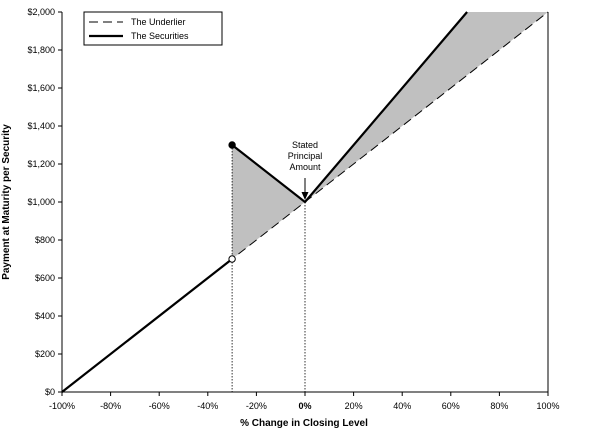  Describe the element at coordinates (268, 202) in the screenshot. I see `shaded-region-left` at that location.